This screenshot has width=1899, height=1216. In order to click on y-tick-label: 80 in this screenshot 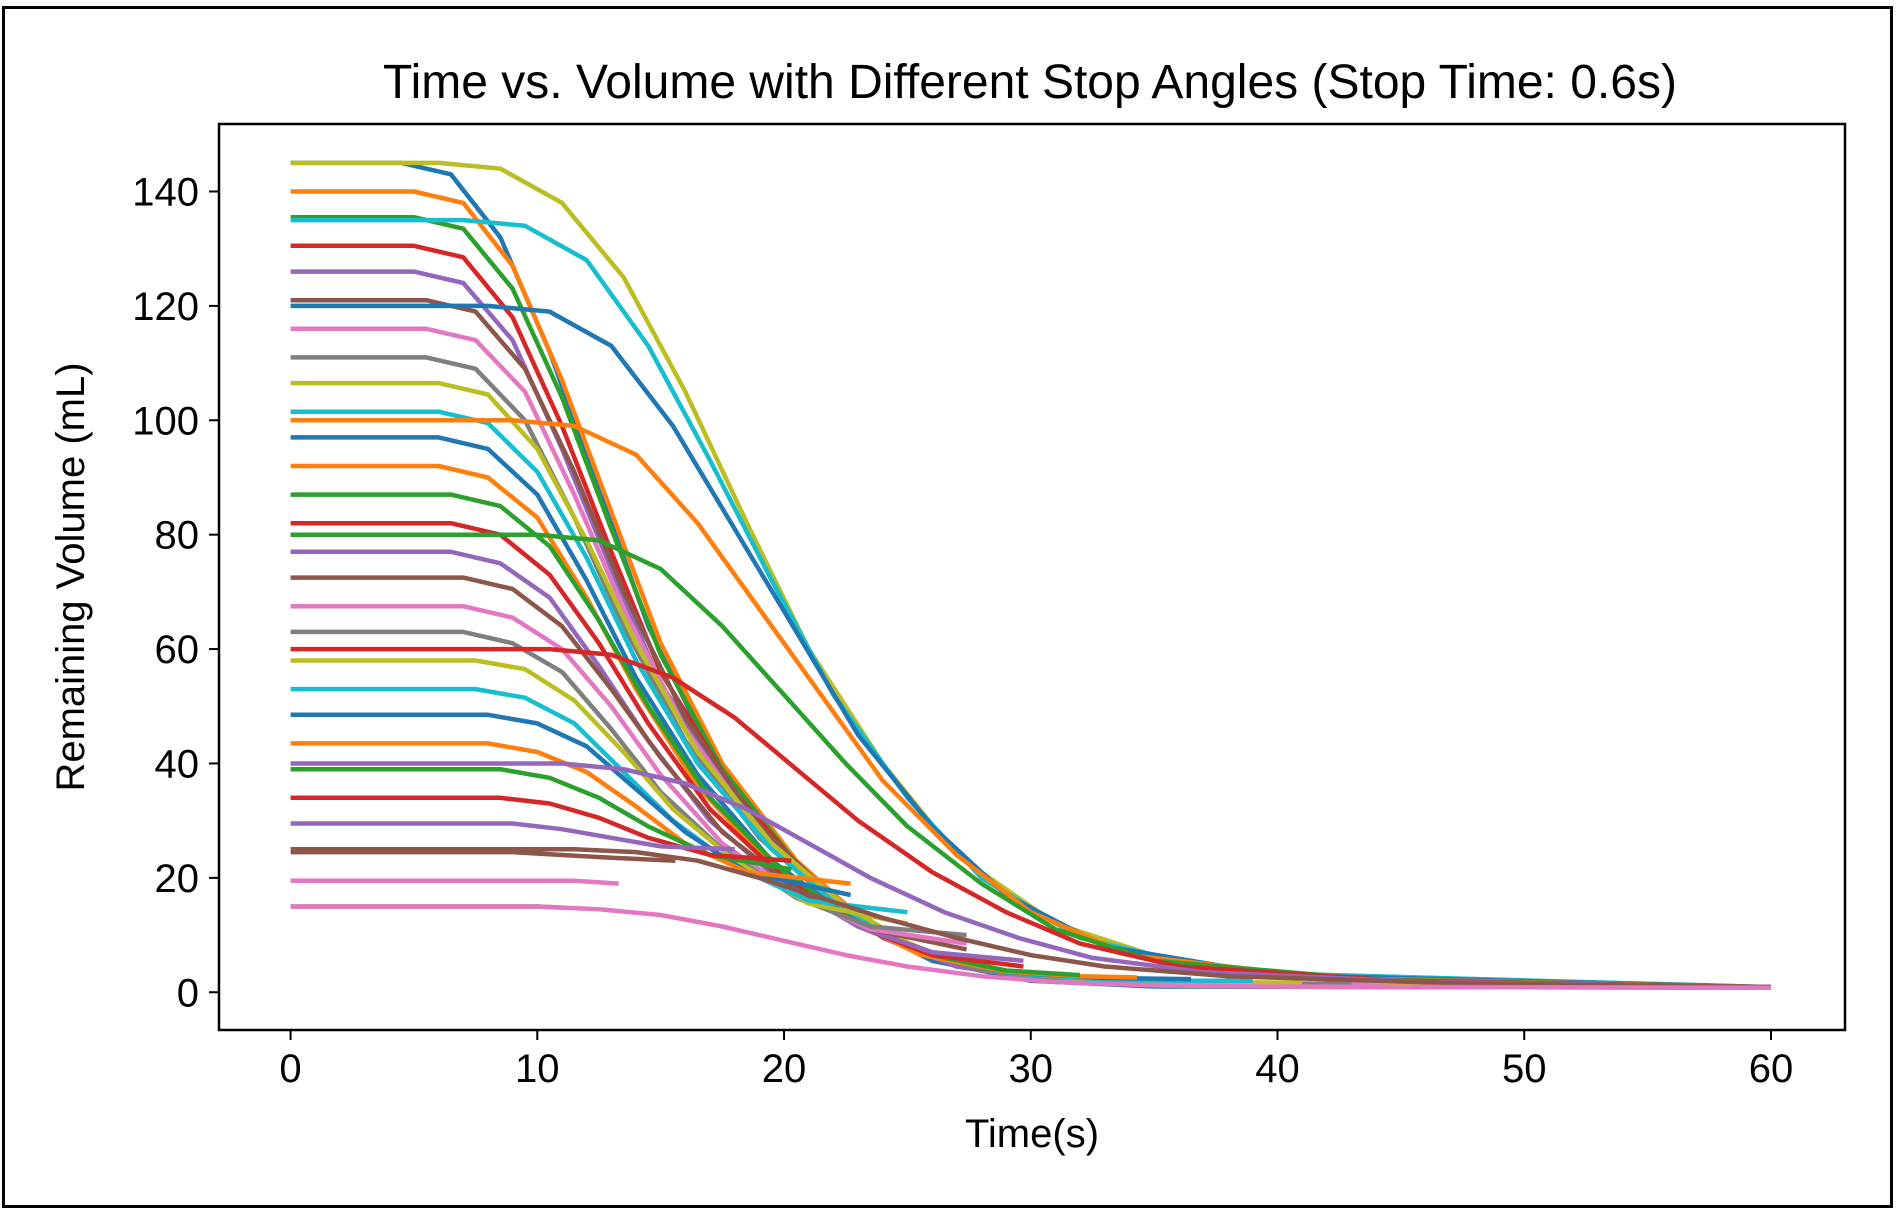, I will do `click(177, 536)`.